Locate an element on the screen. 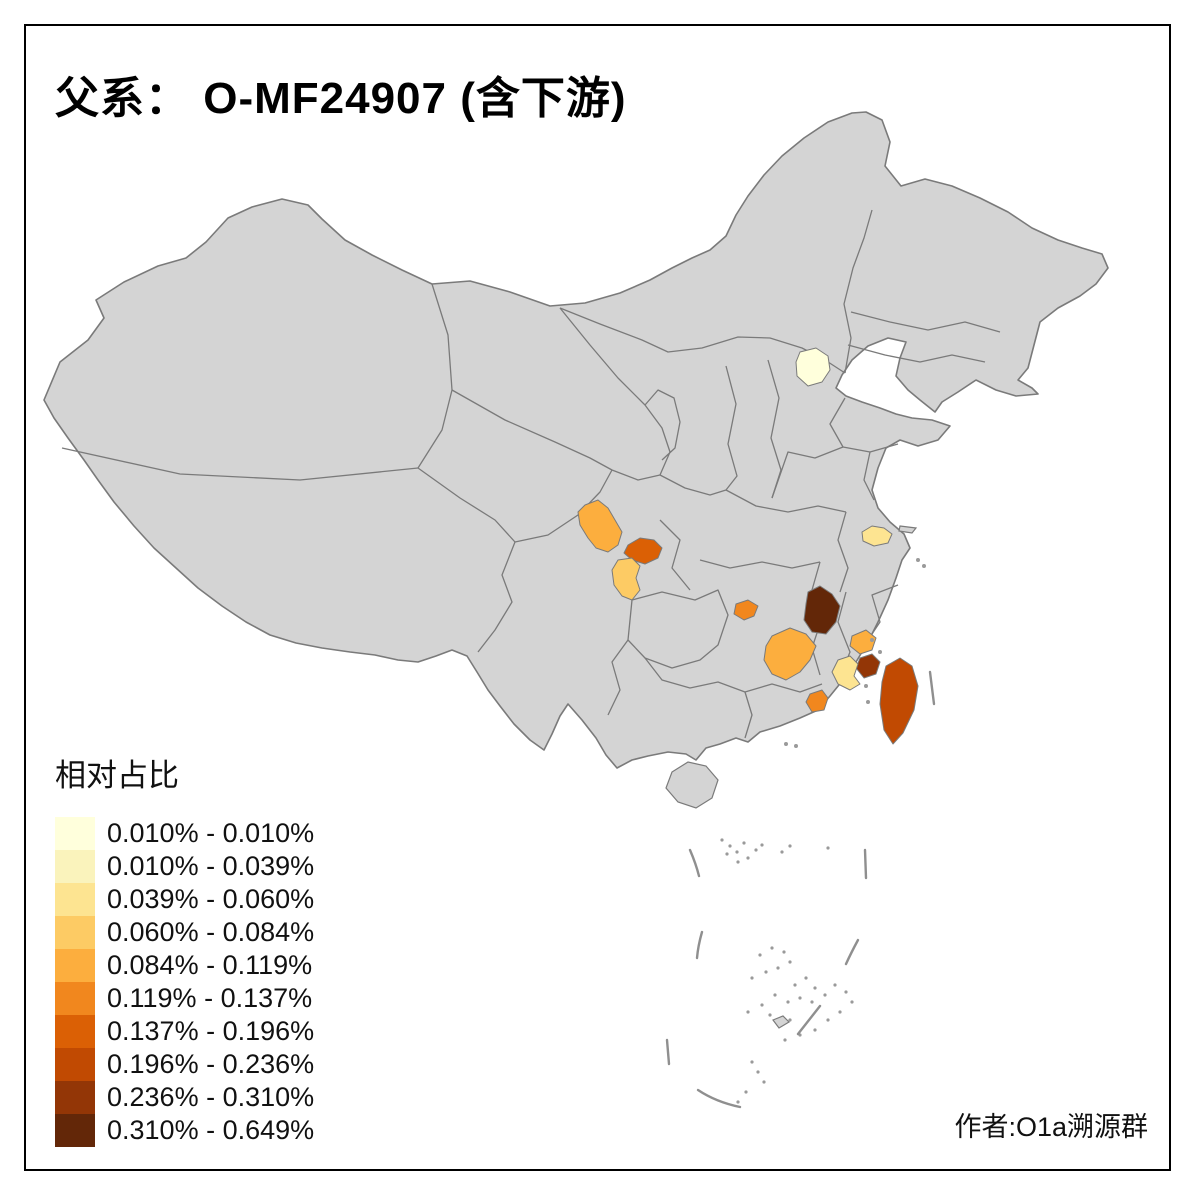 The image size is (1200, 1200). legend-row: 0.119% - 0.137% is located at coordinates (184, 998).